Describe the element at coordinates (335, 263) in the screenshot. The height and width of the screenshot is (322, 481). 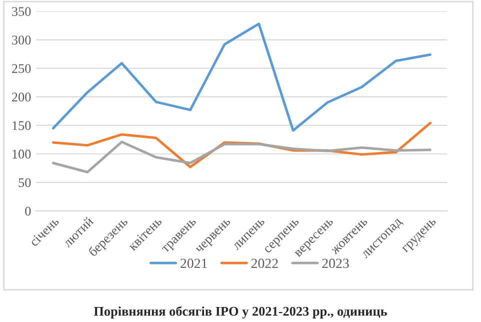
I see `legend-label: 2023` at that location.